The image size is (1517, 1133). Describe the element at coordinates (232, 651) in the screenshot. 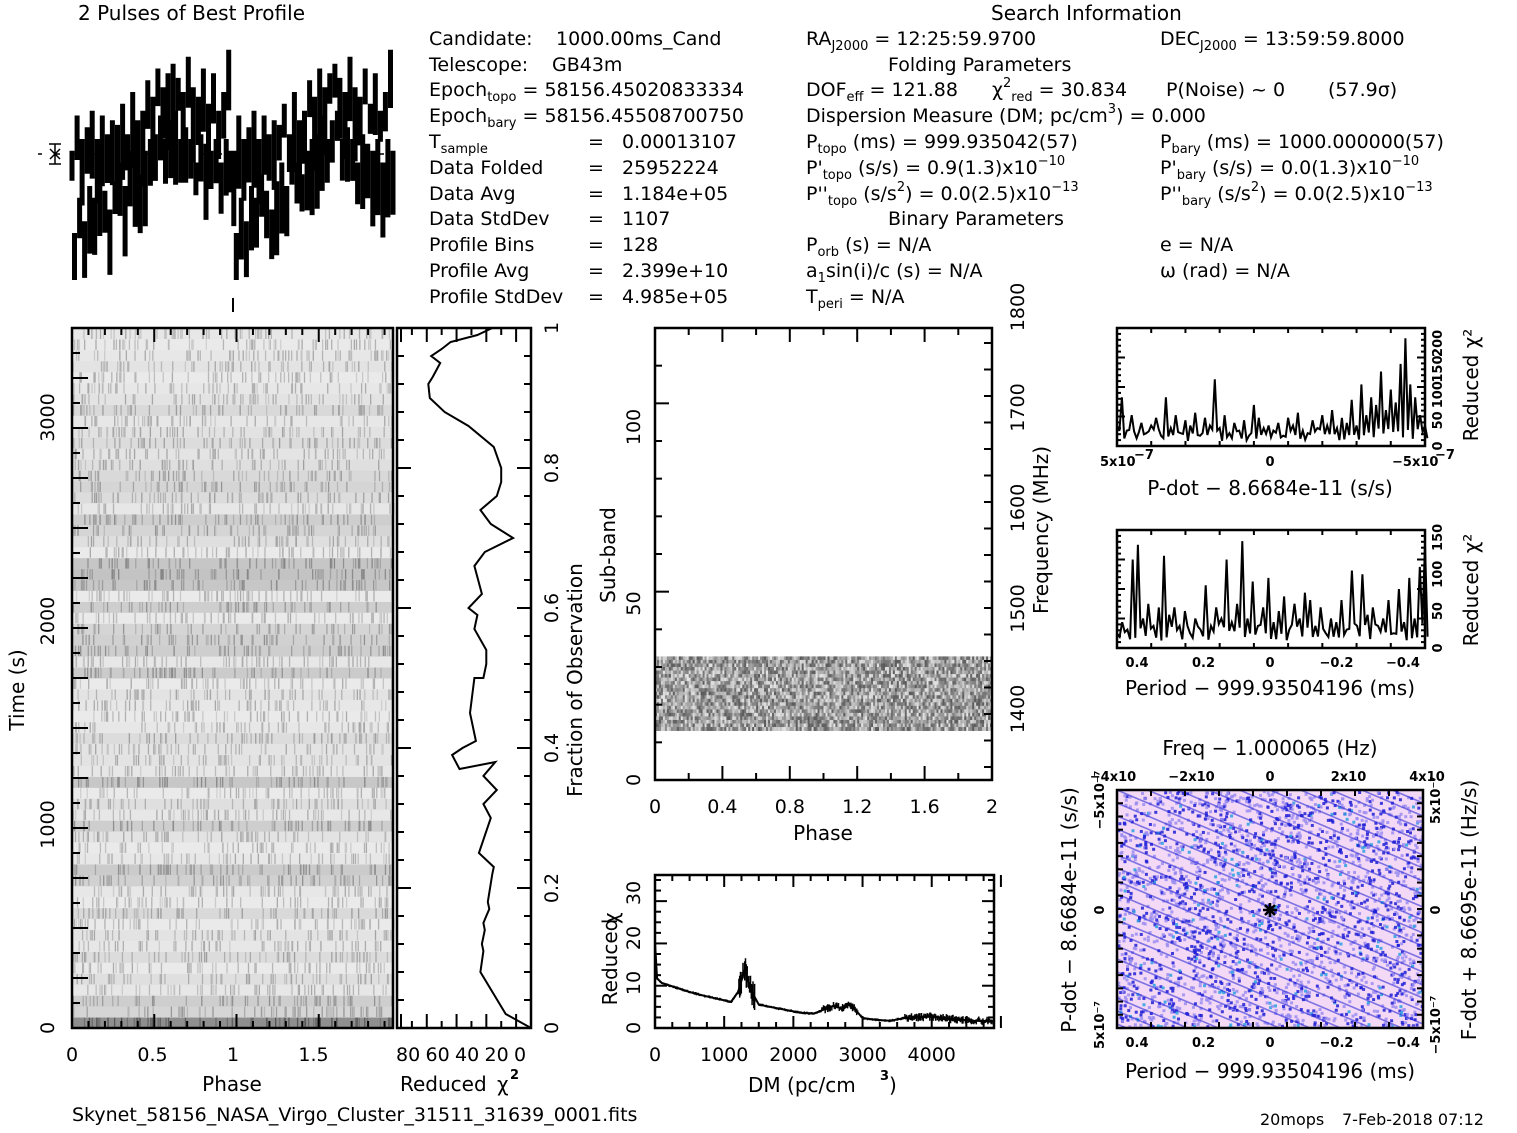

I see `heatmap-row` at that location.